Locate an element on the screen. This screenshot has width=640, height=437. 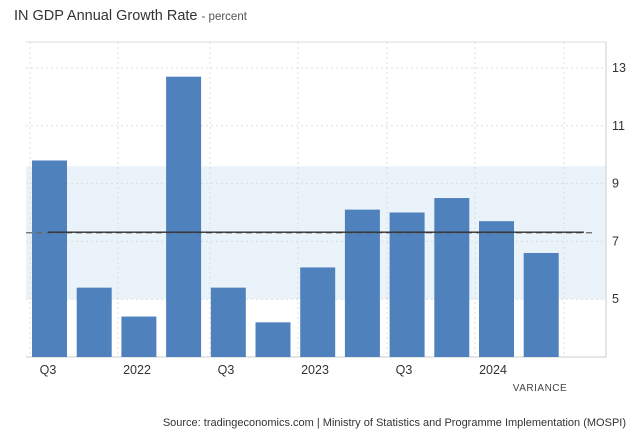
y-tick-label: 13 is located at coordinates (619, 68).